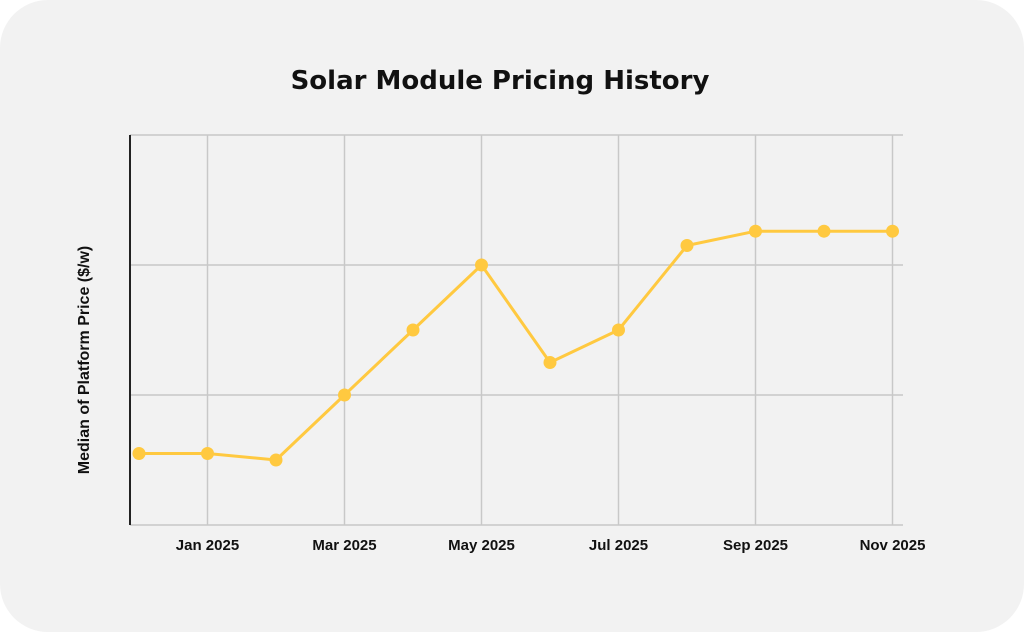  What do you see at coordinates (344, 545) in the screenshot?
I see `x-tick-label: Mar 2025` at bounding box center [344, 545].